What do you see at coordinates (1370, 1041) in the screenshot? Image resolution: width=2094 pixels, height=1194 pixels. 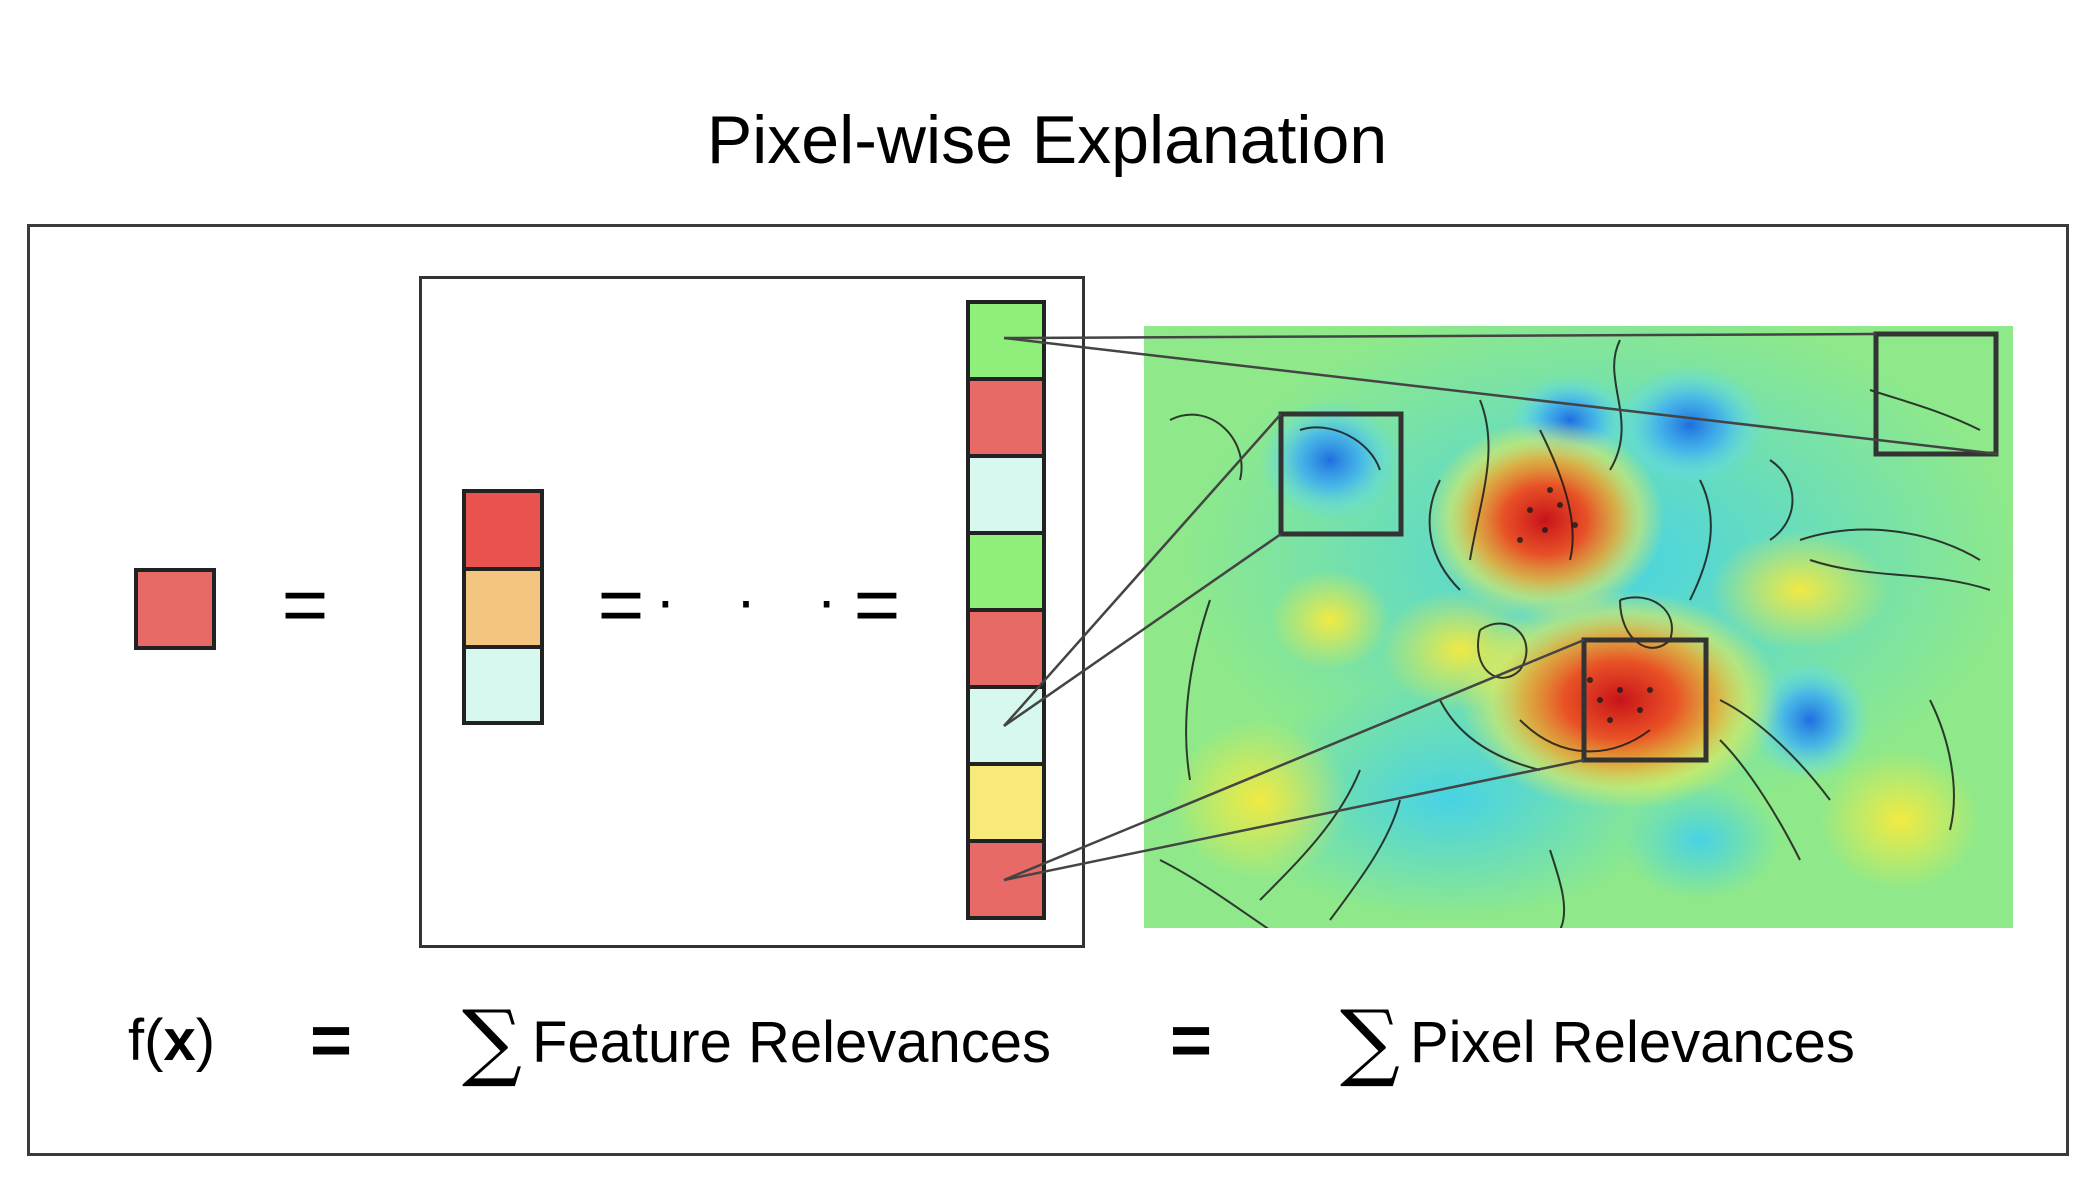 I see `sigma-icon-2: ∑` at bounding box center [1370, 1041].